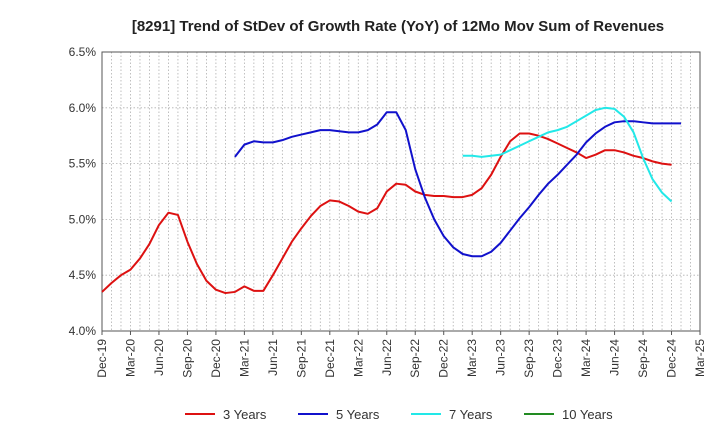  Describe the element at coordinates (358, 414) in the screenshot. I see `legend-label: 5 Years` at that location.